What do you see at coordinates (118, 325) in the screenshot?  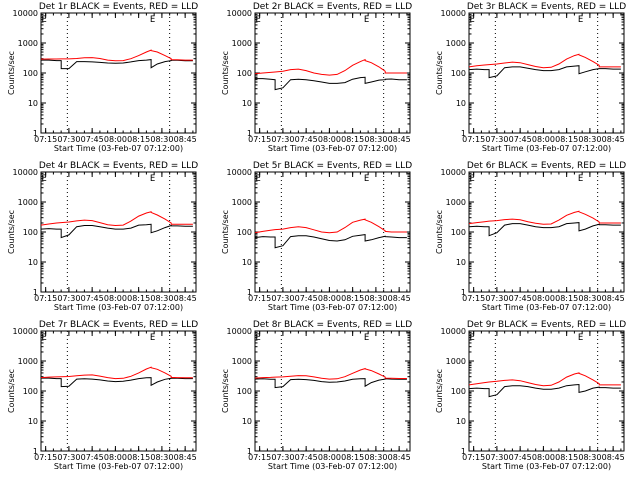 I see `chart-title: Det 7r BLACK = Events, RED = LLD` at bounding box center [118, 325].